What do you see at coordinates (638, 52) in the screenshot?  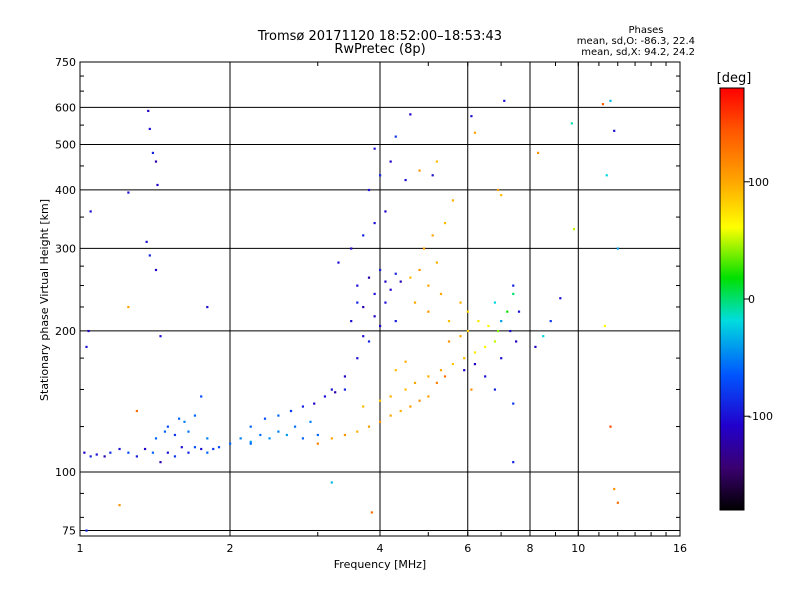 I see `stats-line-x: mean, sd,X: 94.2, 24.2` at bounding box center [638, 52].